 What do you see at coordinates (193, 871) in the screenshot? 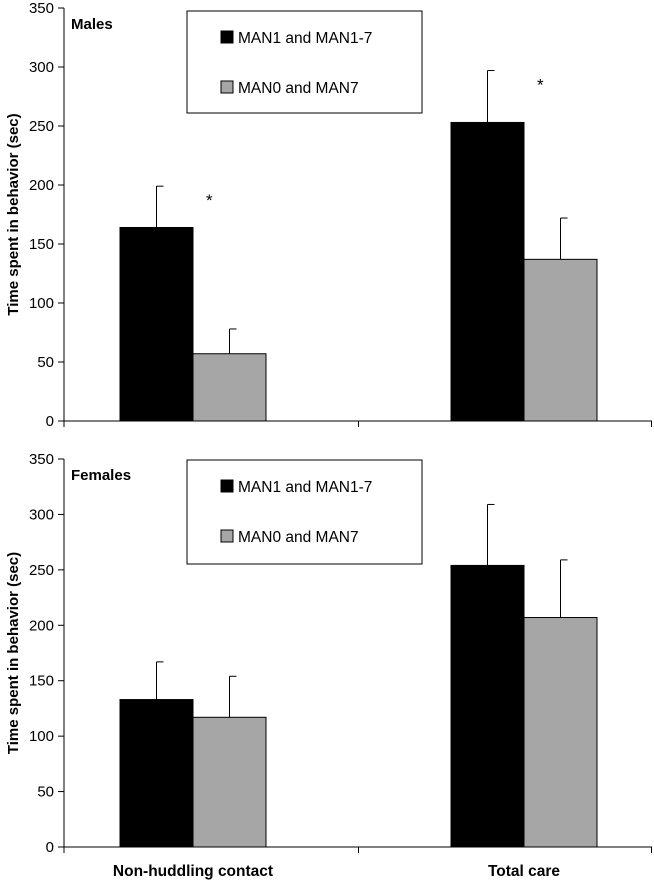
I see `x-category-label: Non-huddling contact` at bounding box center [193, 871].